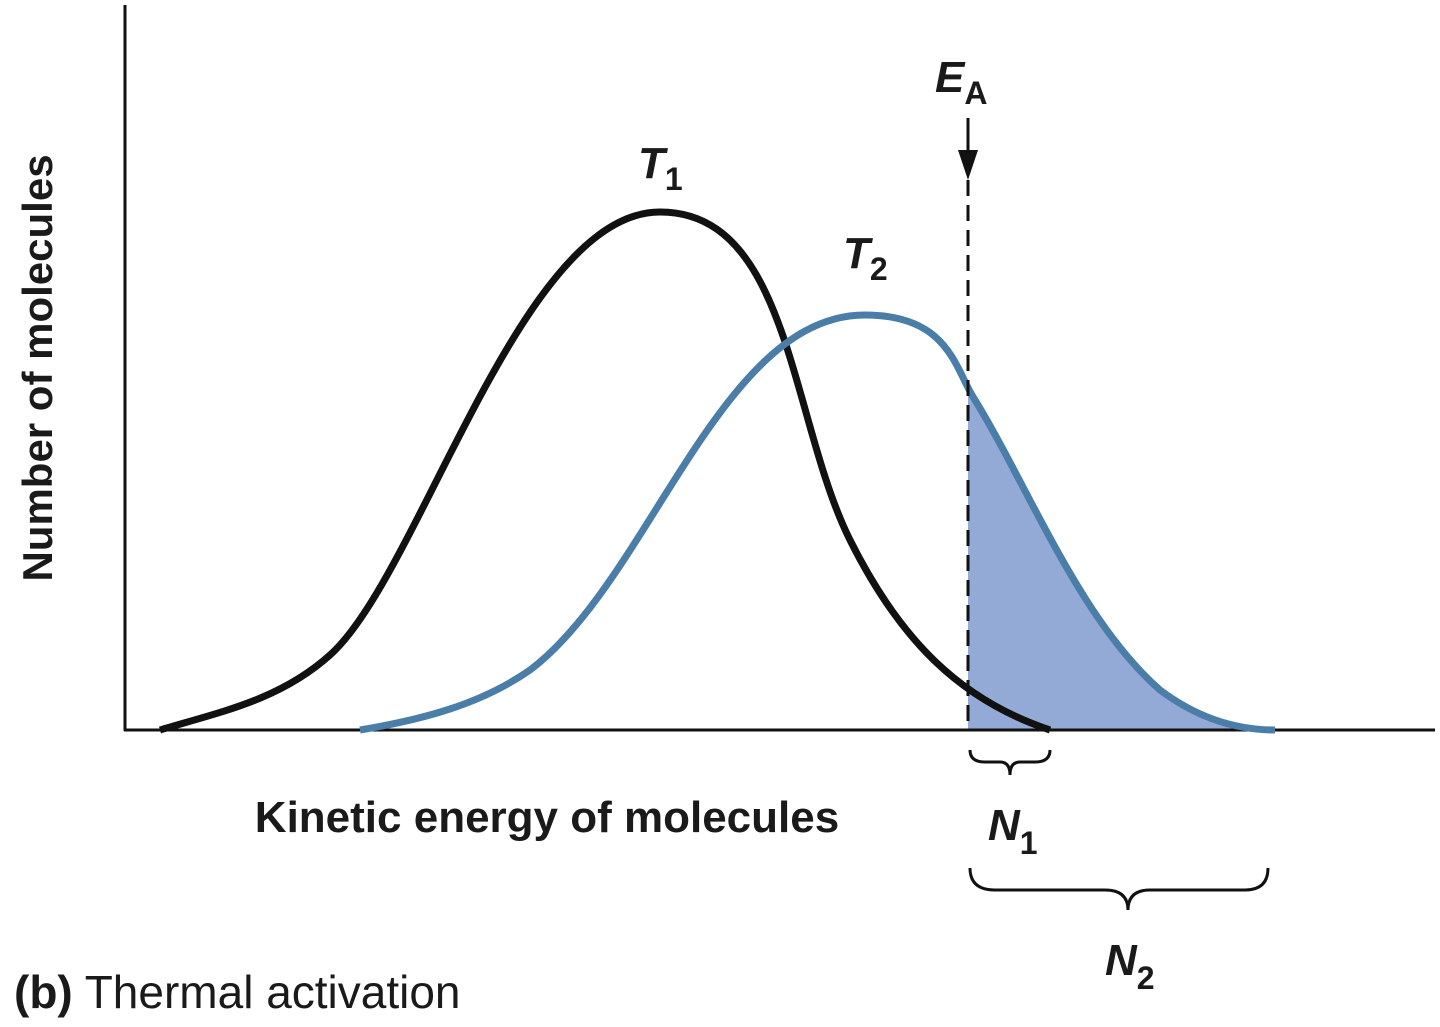 The width and height of the screenshot is (1440, 1027). Describe the element at coordinates (37, 367) in the screenshot. I see `y-axis-label: Number of molecules` at that location.